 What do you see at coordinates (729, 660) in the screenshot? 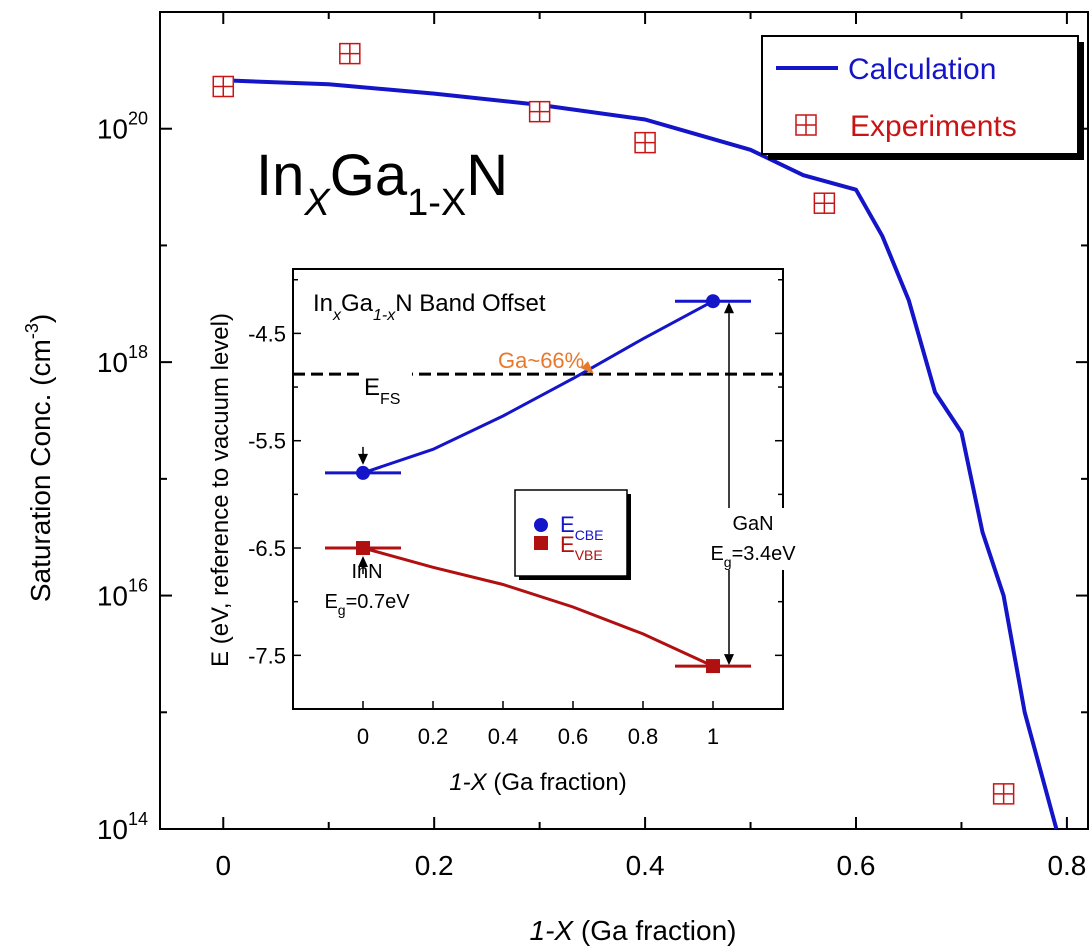
I see `gan-gap-arrow-bottom-head` at bounding box center [729, 660].